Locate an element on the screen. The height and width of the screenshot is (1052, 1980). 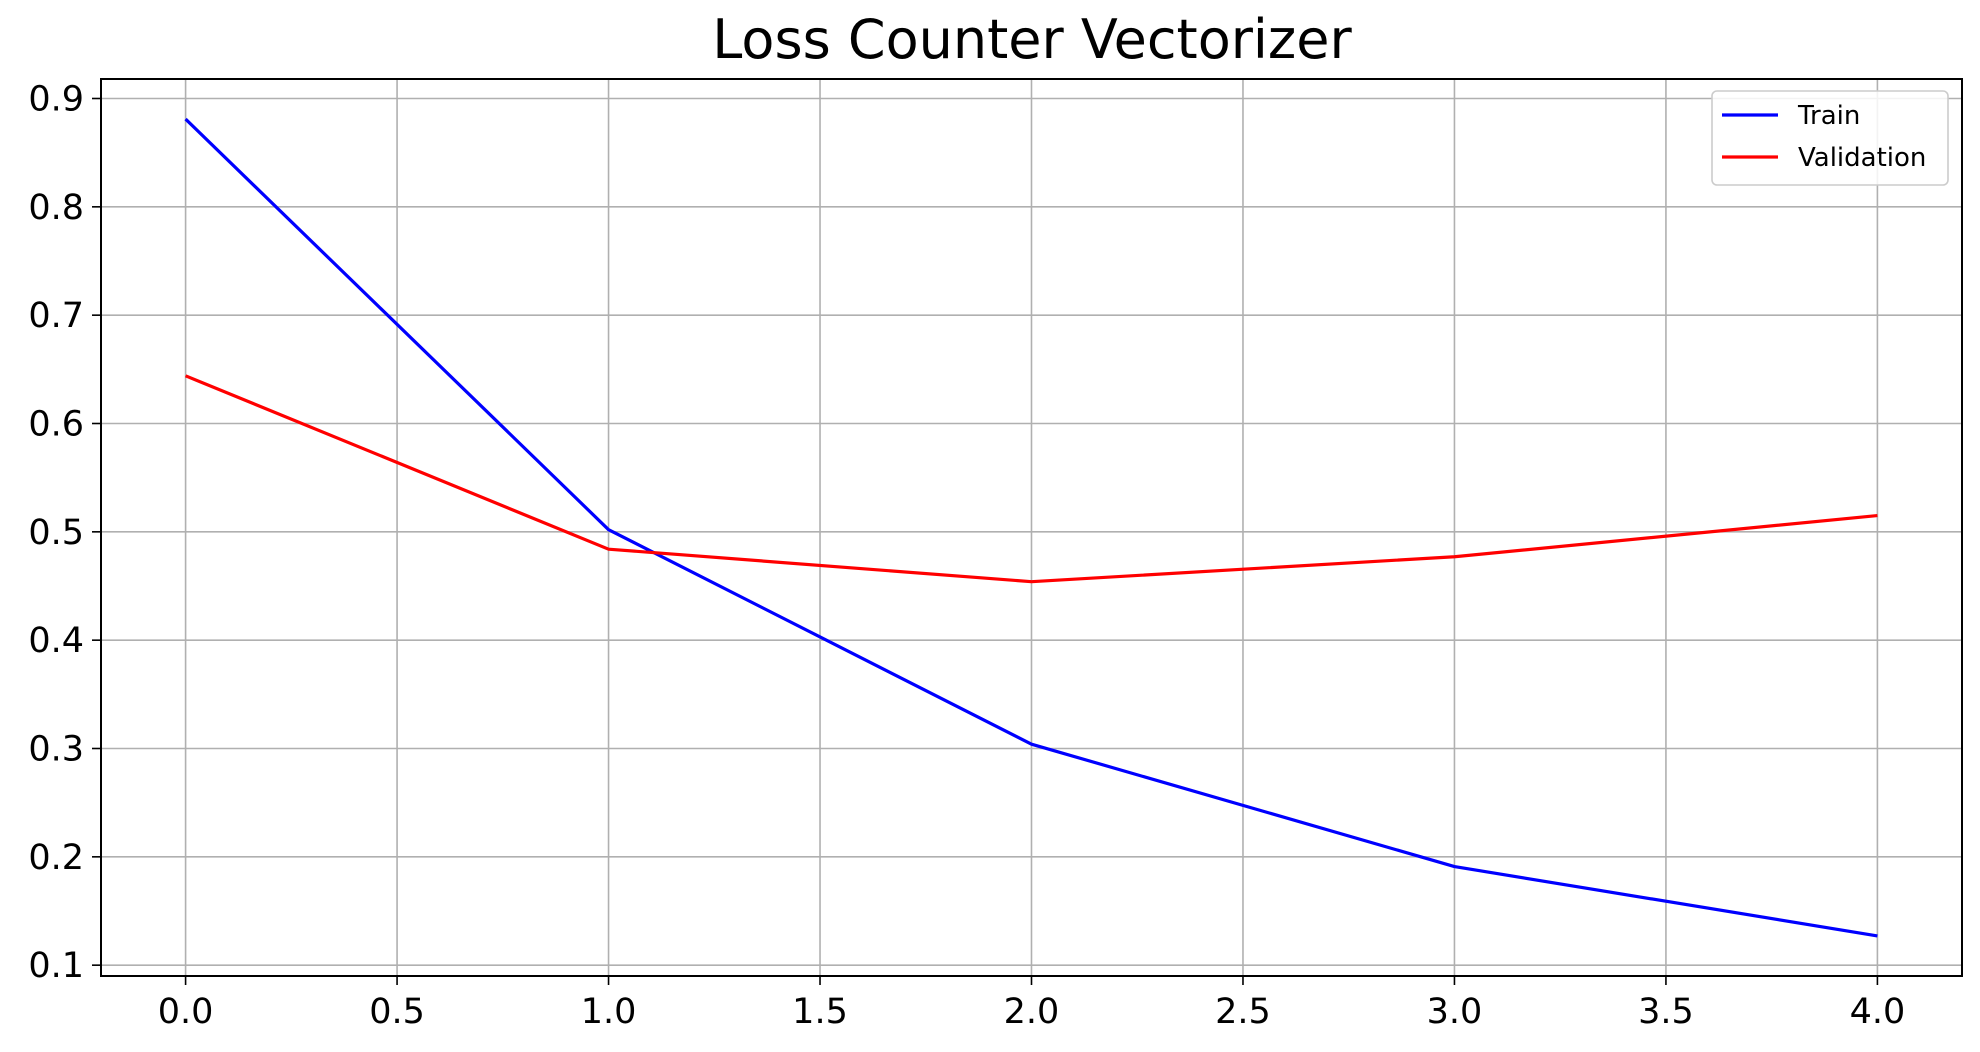
x-tick-label: 4.0 is located at coordinates (1878, 1012).